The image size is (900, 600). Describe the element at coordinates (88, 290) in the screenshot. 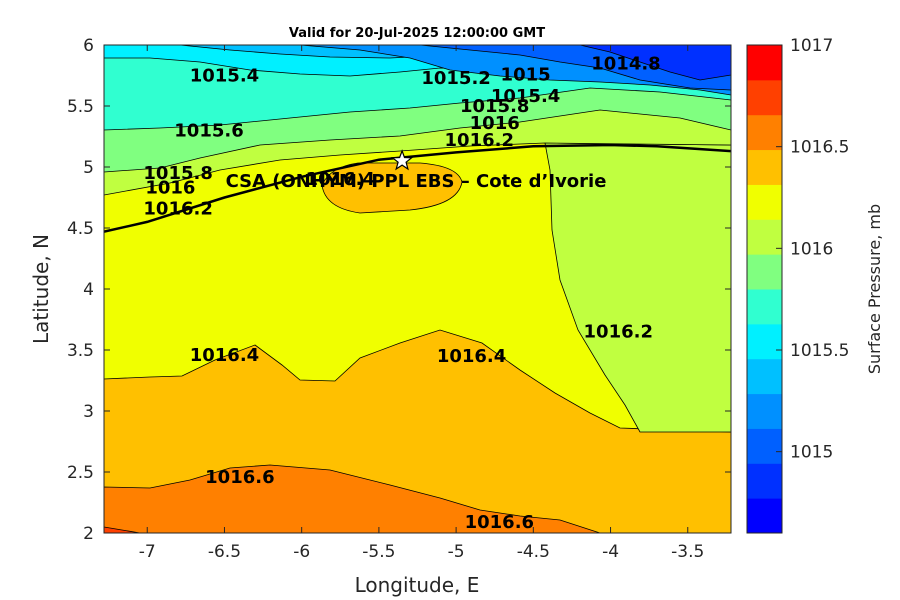

I see `y-tick-label: 4` at that location.